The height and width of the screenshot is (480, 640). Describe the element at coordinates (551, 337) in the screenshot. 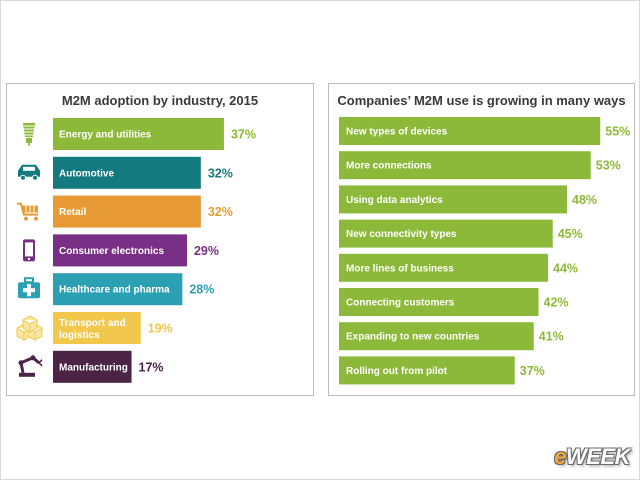

I see `value-label: 41%` at that location.